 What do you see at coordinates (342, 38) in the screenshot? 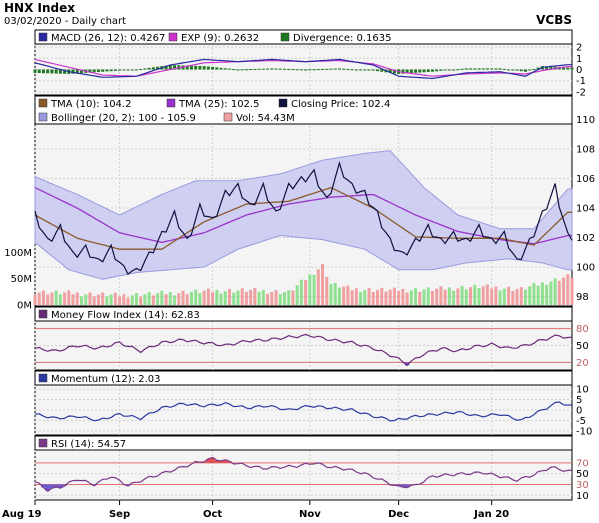
I see `panel-macd-legend-text: Divergence: 0.1635` at bounding box center [342, 38].